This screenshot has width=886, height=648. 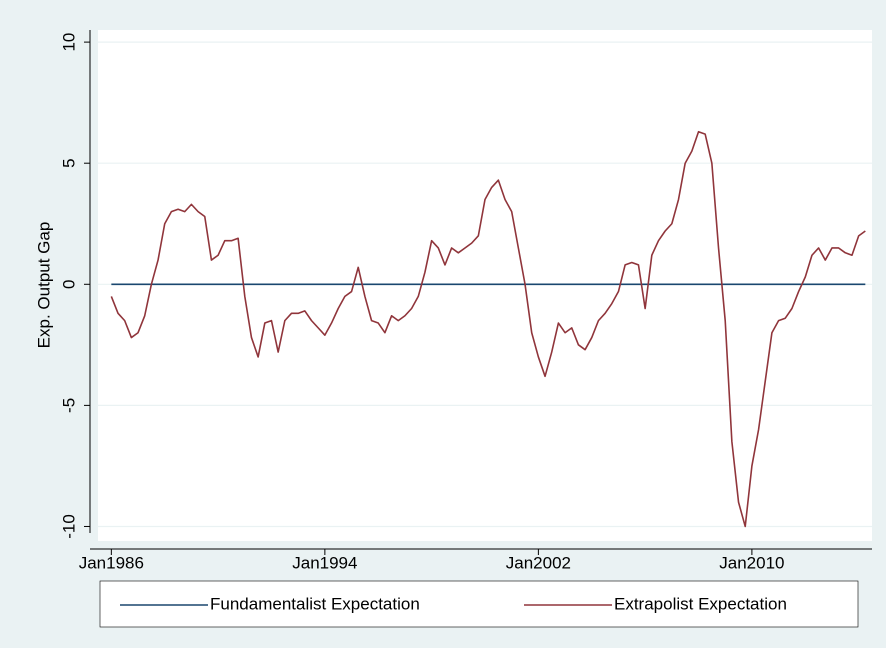 I want to click on y-tick-label: 10, so click(x=68, y=42).